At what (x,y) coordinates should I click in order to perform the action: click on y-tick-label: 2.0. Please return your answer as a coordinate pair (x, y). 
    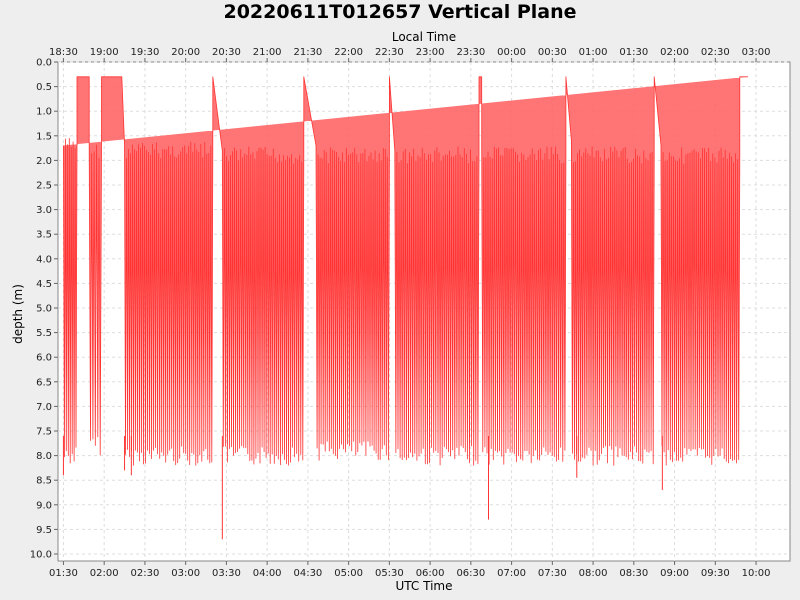
    Looking at the image, I should click on (44, 161).